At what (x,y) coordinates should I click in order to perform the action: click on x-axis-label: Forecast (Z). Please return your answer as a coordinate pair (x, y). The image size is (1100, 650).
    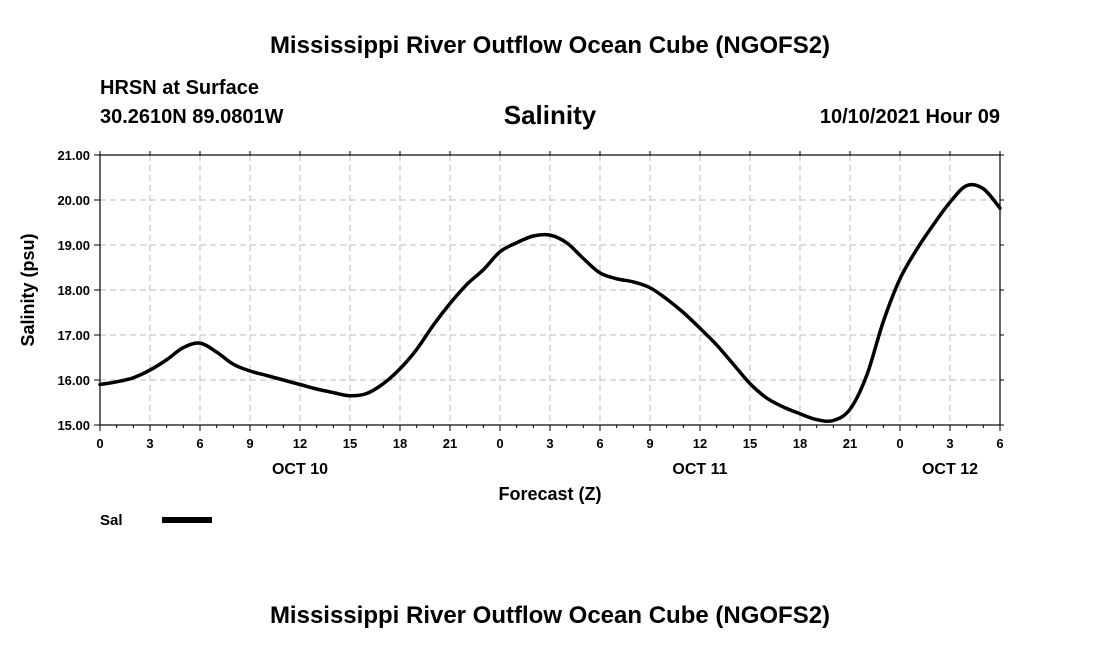
    Looking at the image, I should click on (549, 494).